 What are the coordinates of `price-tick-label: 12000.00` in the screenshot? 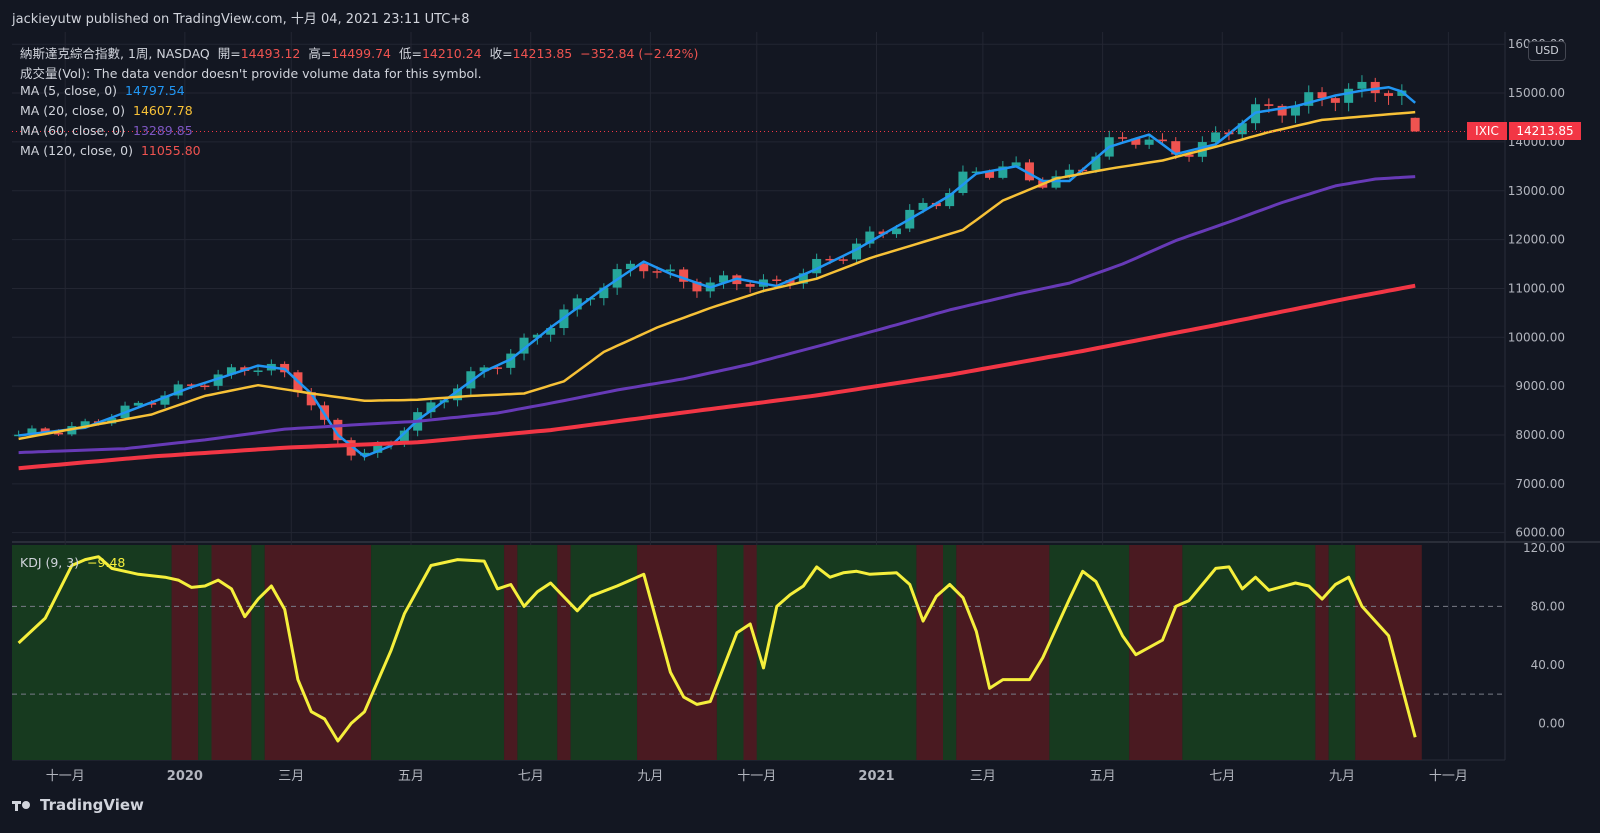 It's located at (1536, 240).